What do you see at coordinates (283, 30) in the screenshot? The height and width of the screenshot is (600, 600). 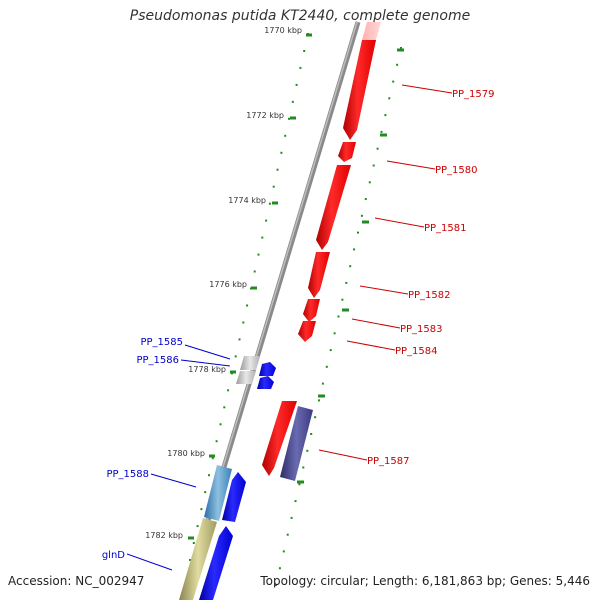 I see `tick-label-1770: 1770 kbp` at bounding box center [283, 30].